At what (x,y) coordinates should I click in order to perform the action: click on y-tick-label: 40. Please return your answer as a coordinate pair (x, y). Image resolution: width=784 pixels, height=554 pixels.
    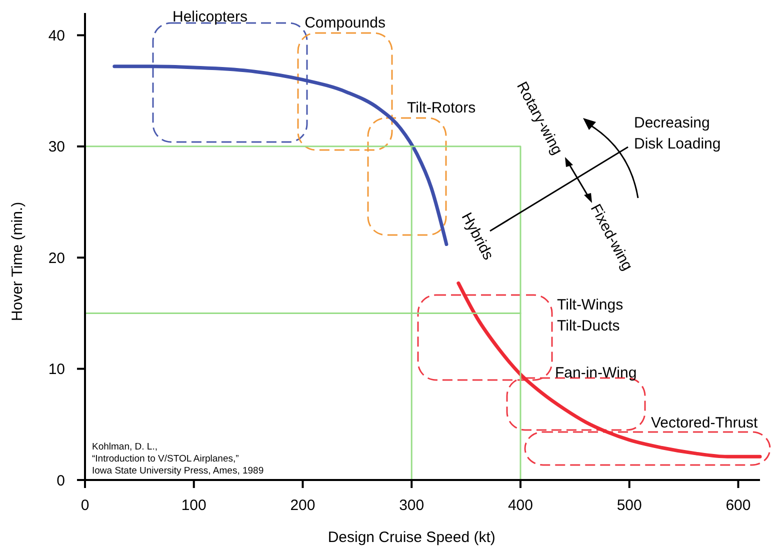
    Looking at the image, I should click on (56, 35).